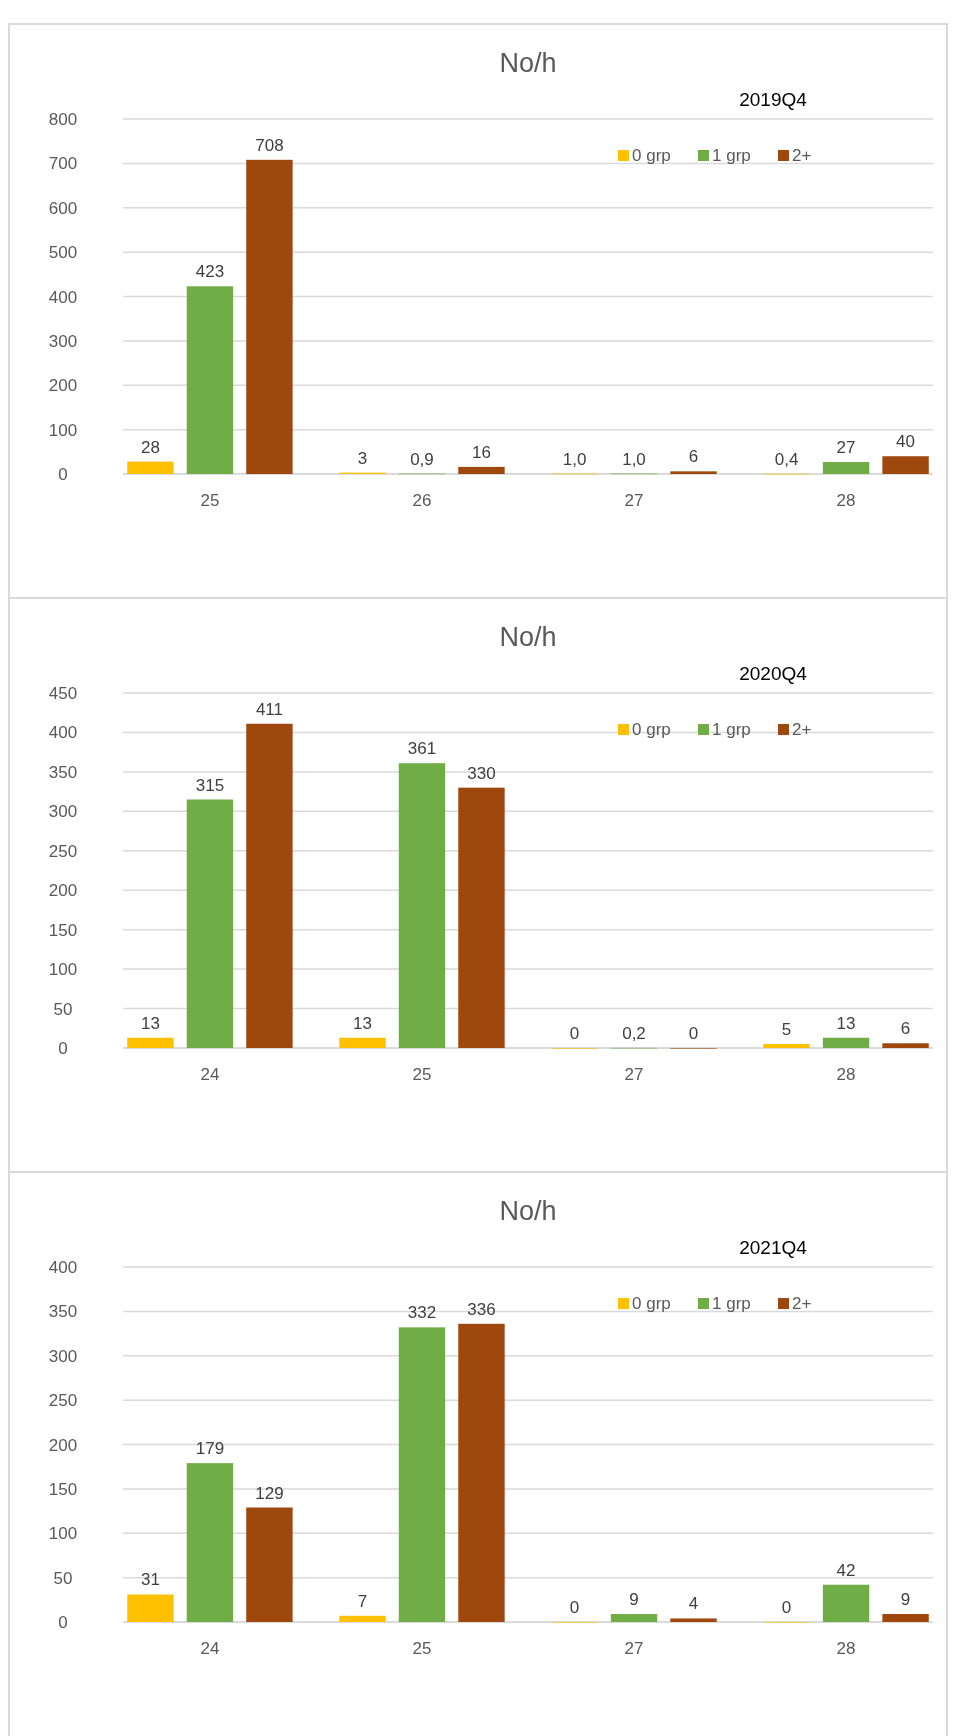 This screenshot has height=1736, width=956. Describe the element at coordinates (63, 119) in the screenshot. I see `y-tick-label: 800` at that location.